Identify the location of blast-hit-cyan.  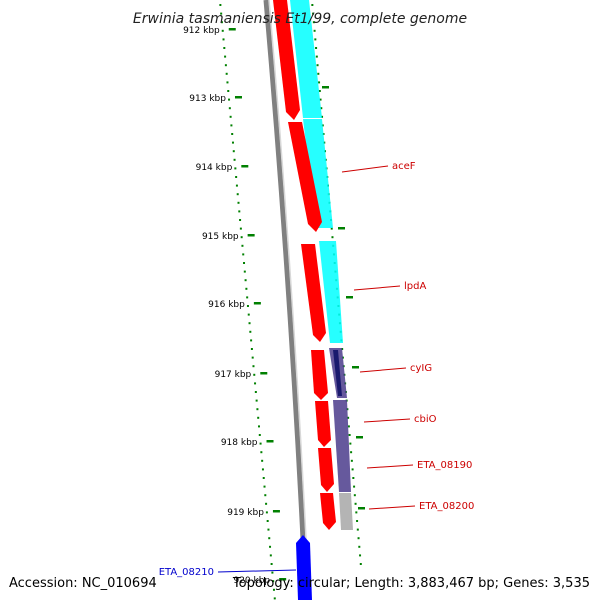
(318, 173).